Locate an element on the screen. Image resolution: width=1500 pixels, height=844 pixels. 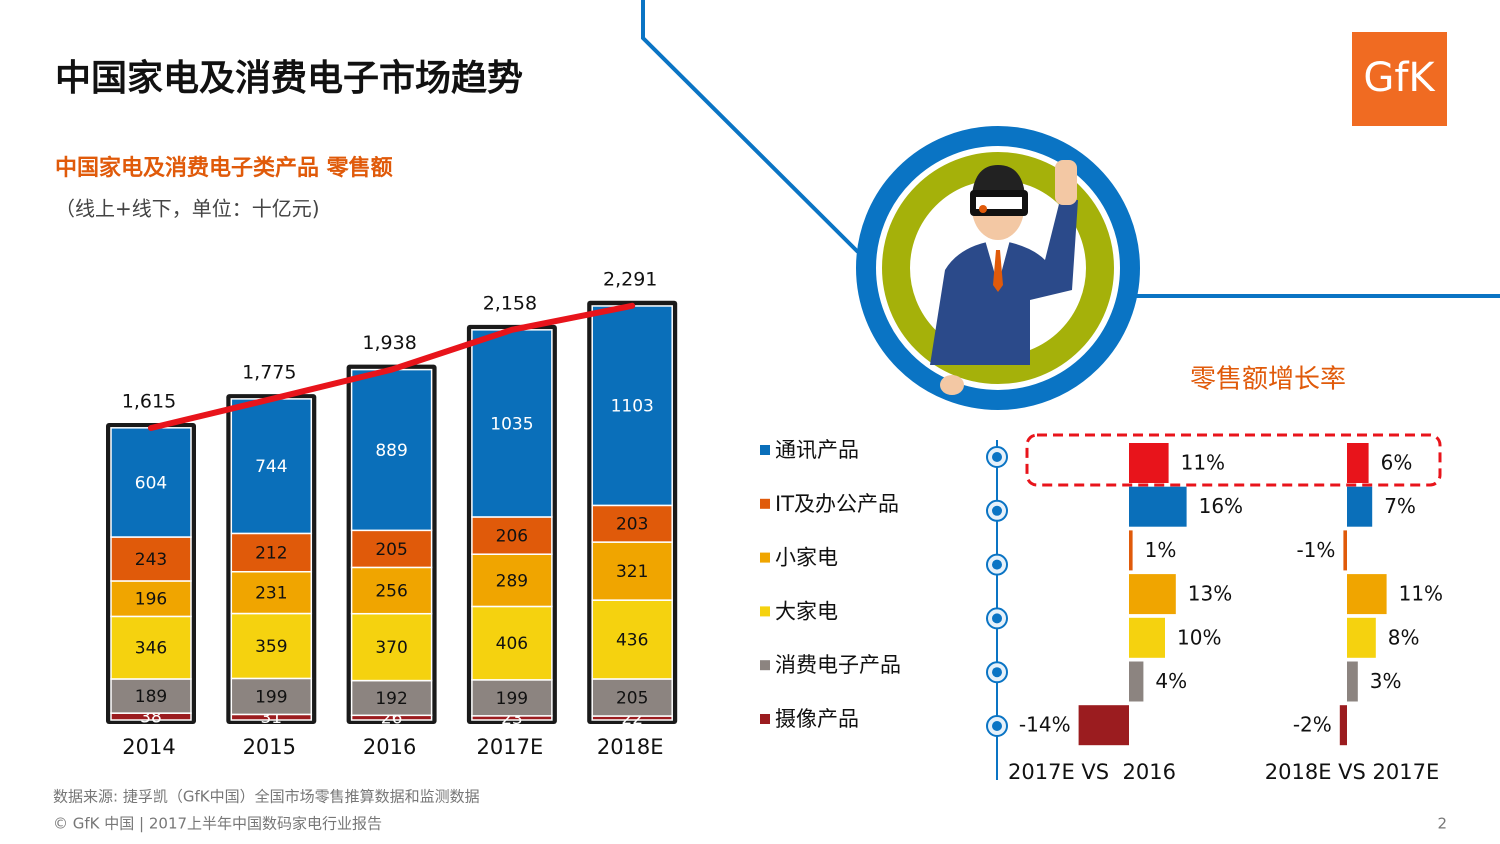
chart-title: 零售额增长率 is located at coordinates (1268, 380).